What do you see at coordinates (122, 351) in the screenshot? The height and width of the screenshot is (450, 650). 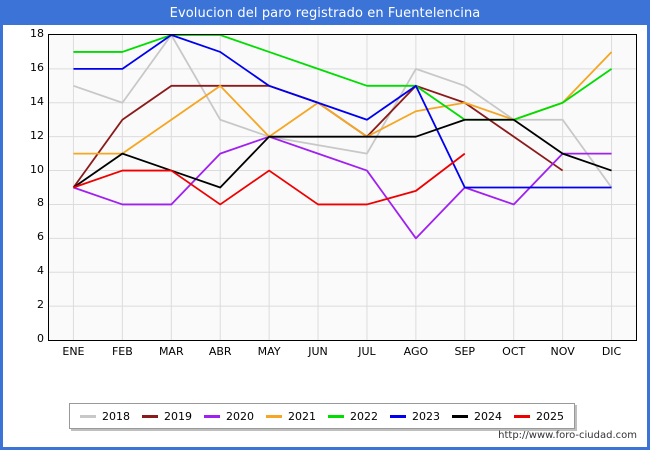 I see `x-axis-tick-label: FEB` at bounding box center [122, 351].